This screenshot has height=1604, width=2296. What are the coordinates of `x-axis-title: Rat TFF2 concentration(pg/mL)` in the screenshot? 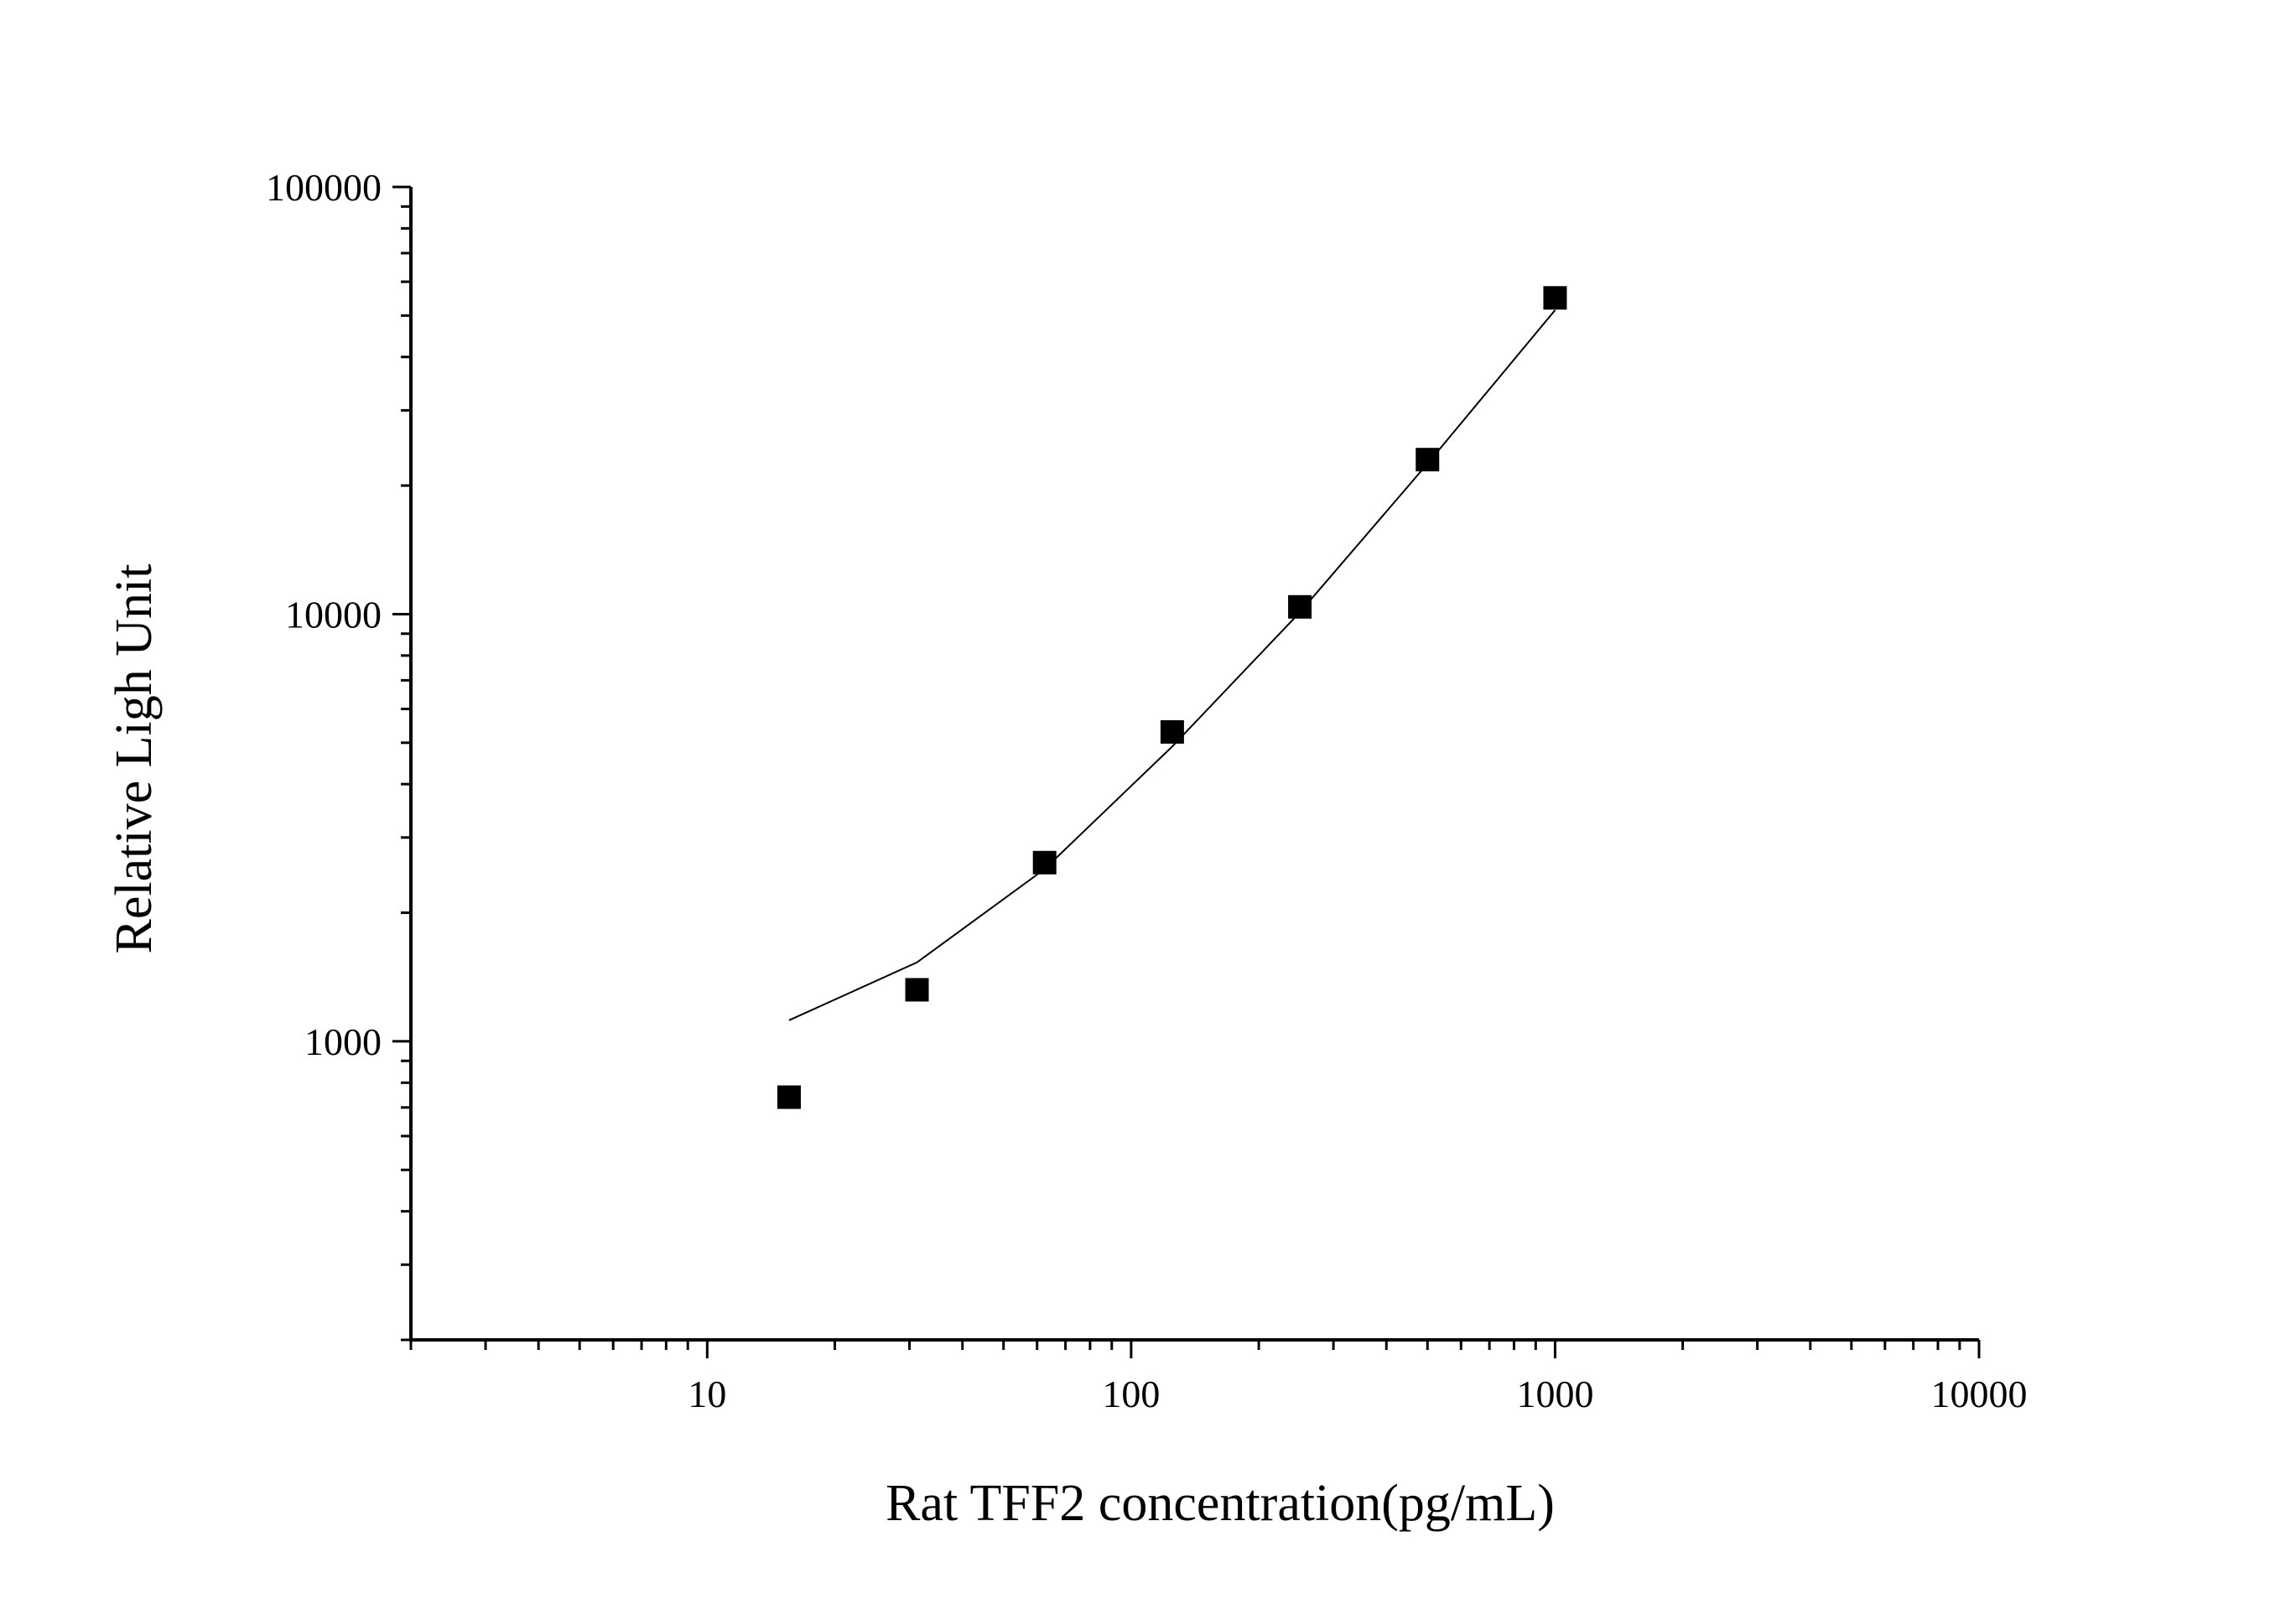 It's located at (1220, 1503).